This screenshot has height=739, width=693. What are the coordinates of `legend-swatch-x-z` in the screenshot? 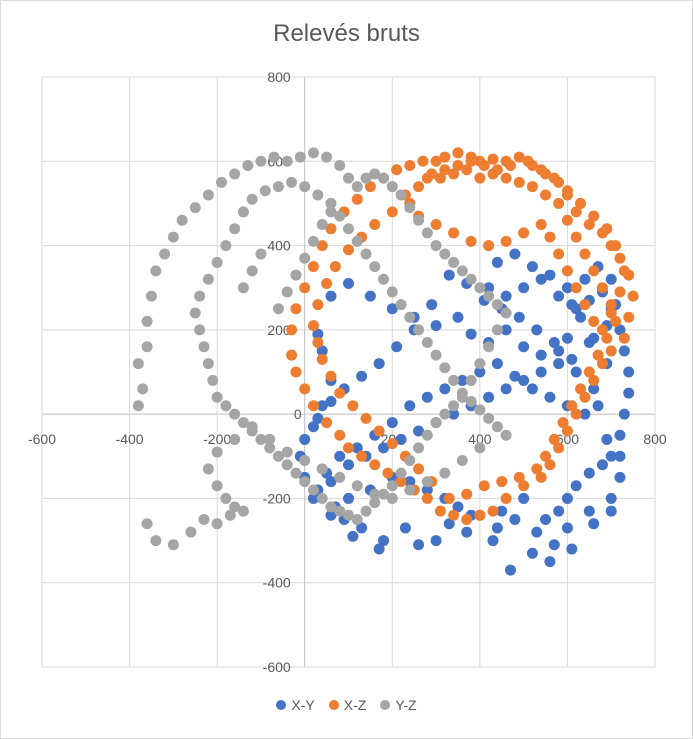 It's located at (333, 705).